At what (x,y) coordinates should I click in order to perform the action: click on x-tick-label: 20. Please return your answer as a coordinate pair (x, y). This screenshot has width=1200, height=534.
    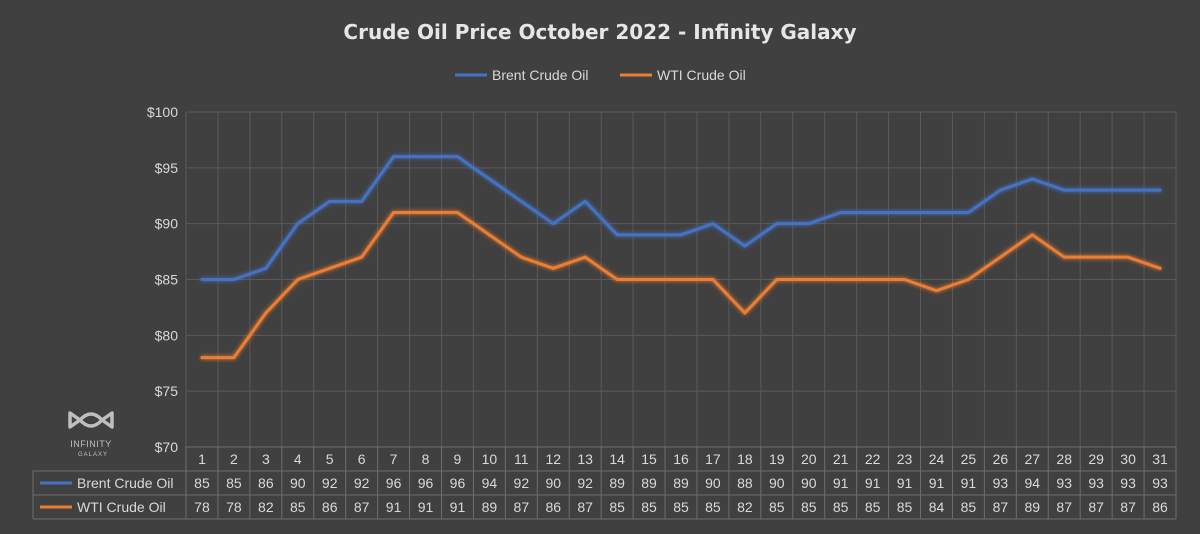
    Looking at the image, I should click on (809, 459).